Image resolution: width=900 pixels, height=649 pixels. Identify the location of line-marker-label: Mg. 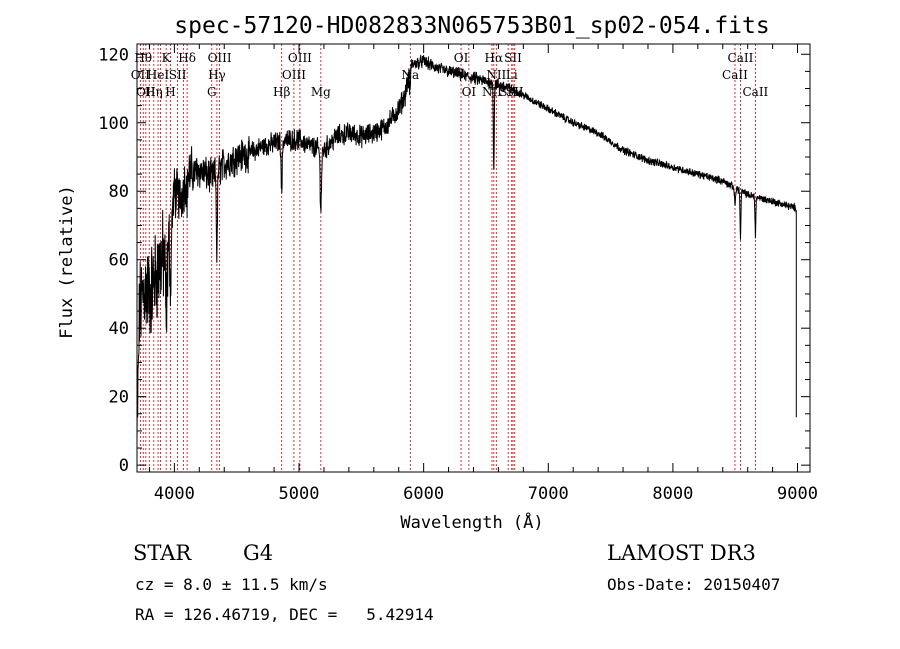
(321, 92).